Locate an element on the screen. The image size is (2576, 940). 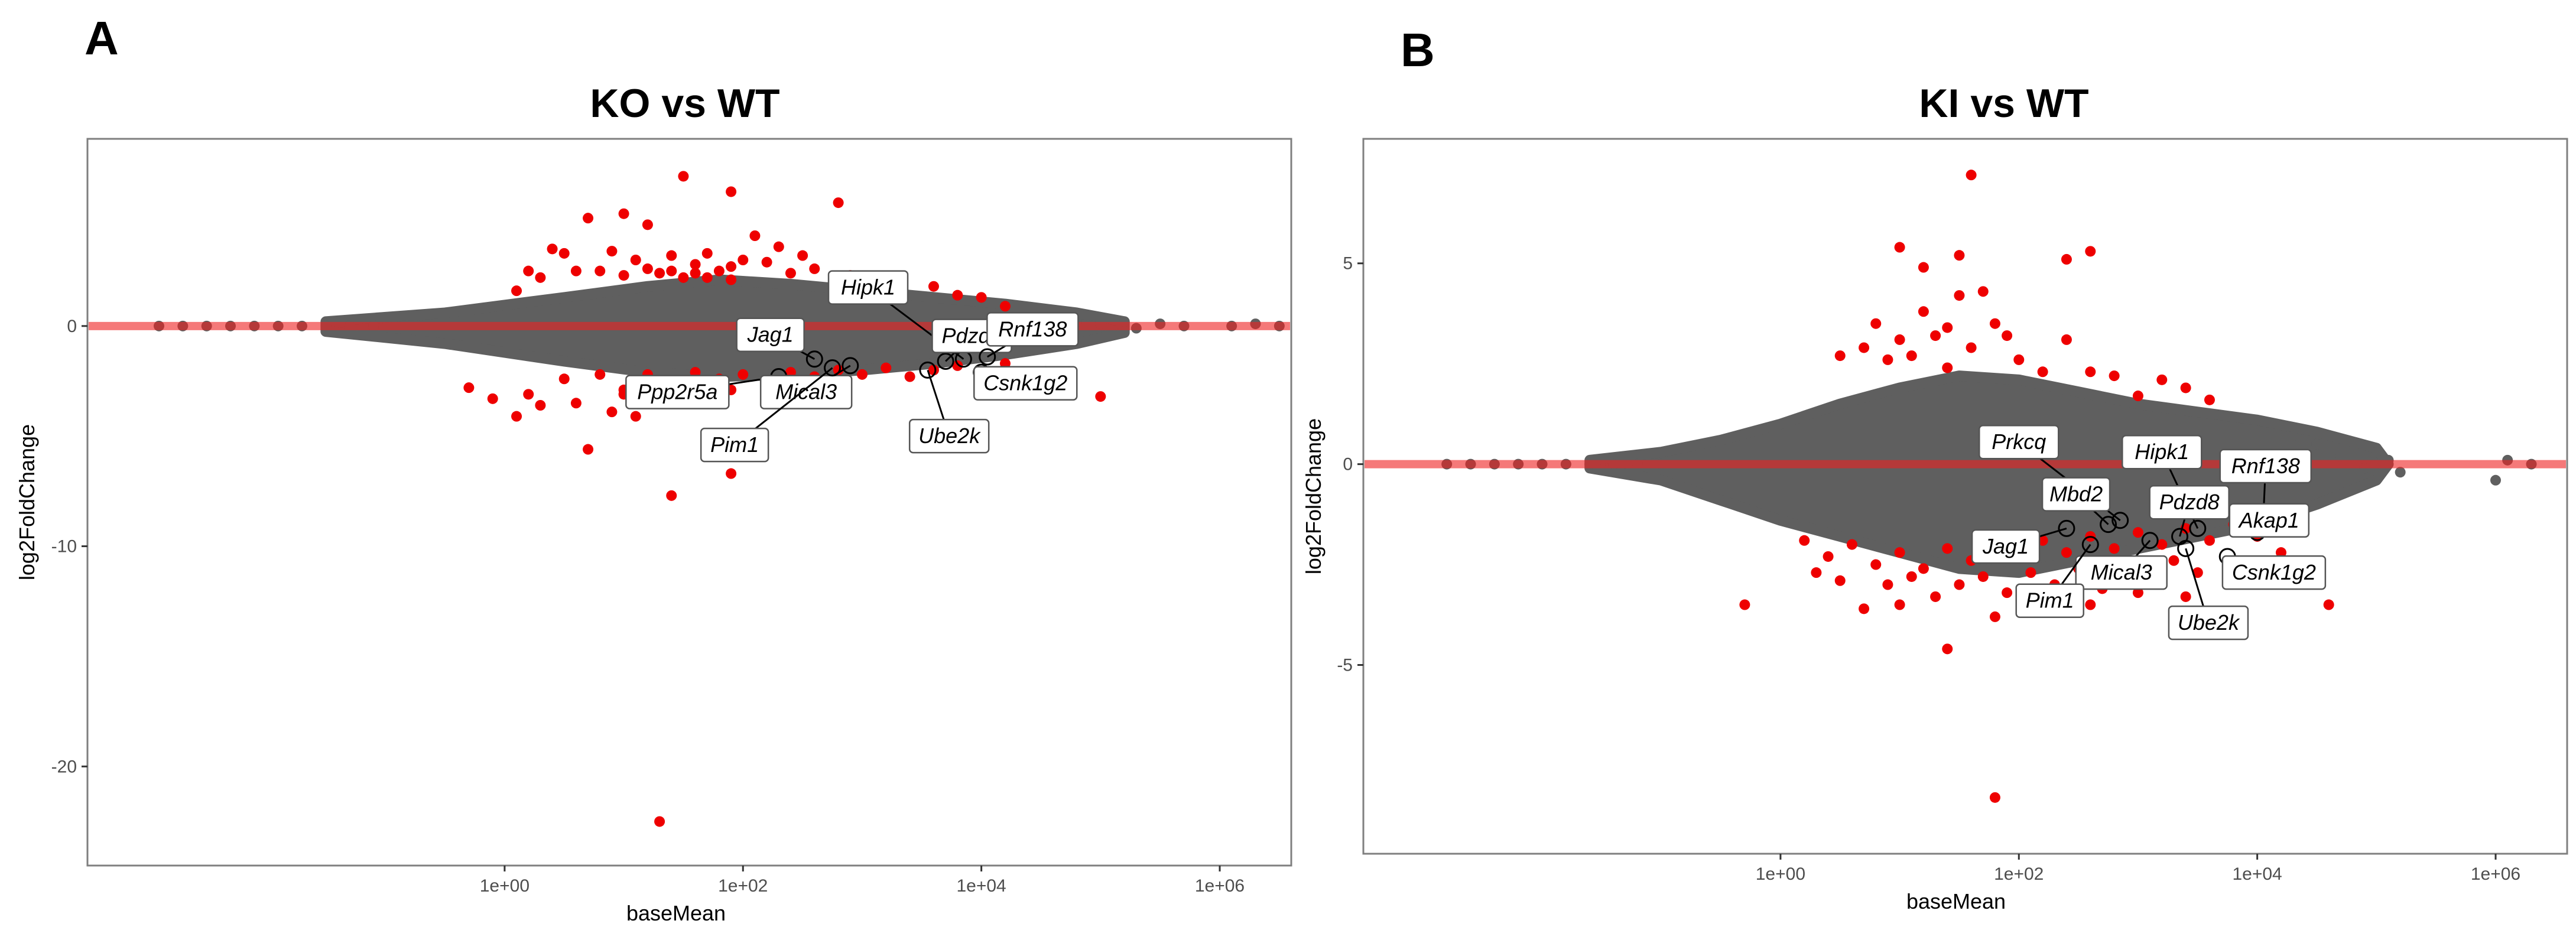
gene-label: Ppp2r5a is located at coordinates (677, 392).